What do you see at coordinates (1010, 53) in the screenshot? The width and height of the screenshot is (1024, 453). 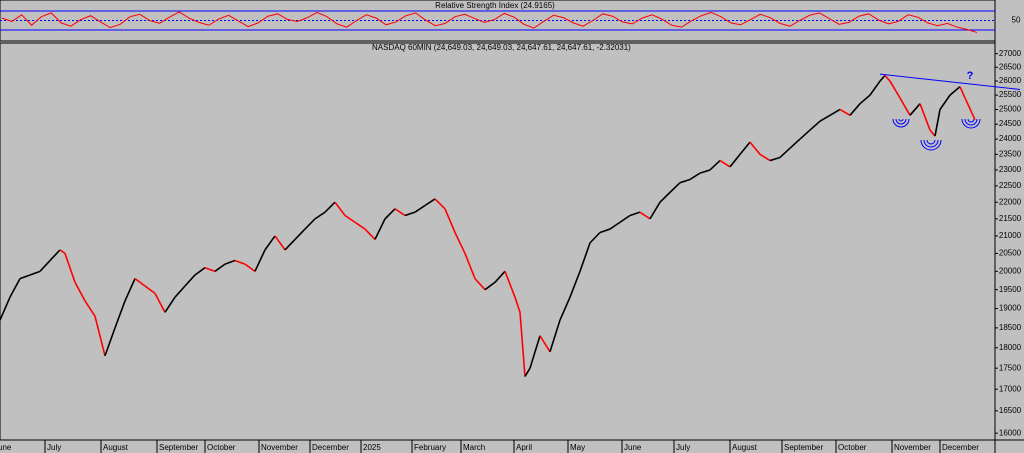 I see `y-tick-label: 27000` at bounding box center [1010, 53].